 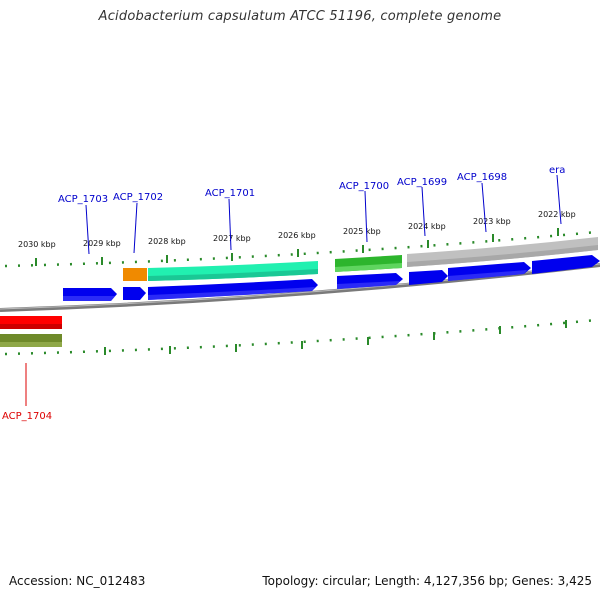 I want to click on gene-label-acp-1704: ACP_1704, so click(x=27, y=416).